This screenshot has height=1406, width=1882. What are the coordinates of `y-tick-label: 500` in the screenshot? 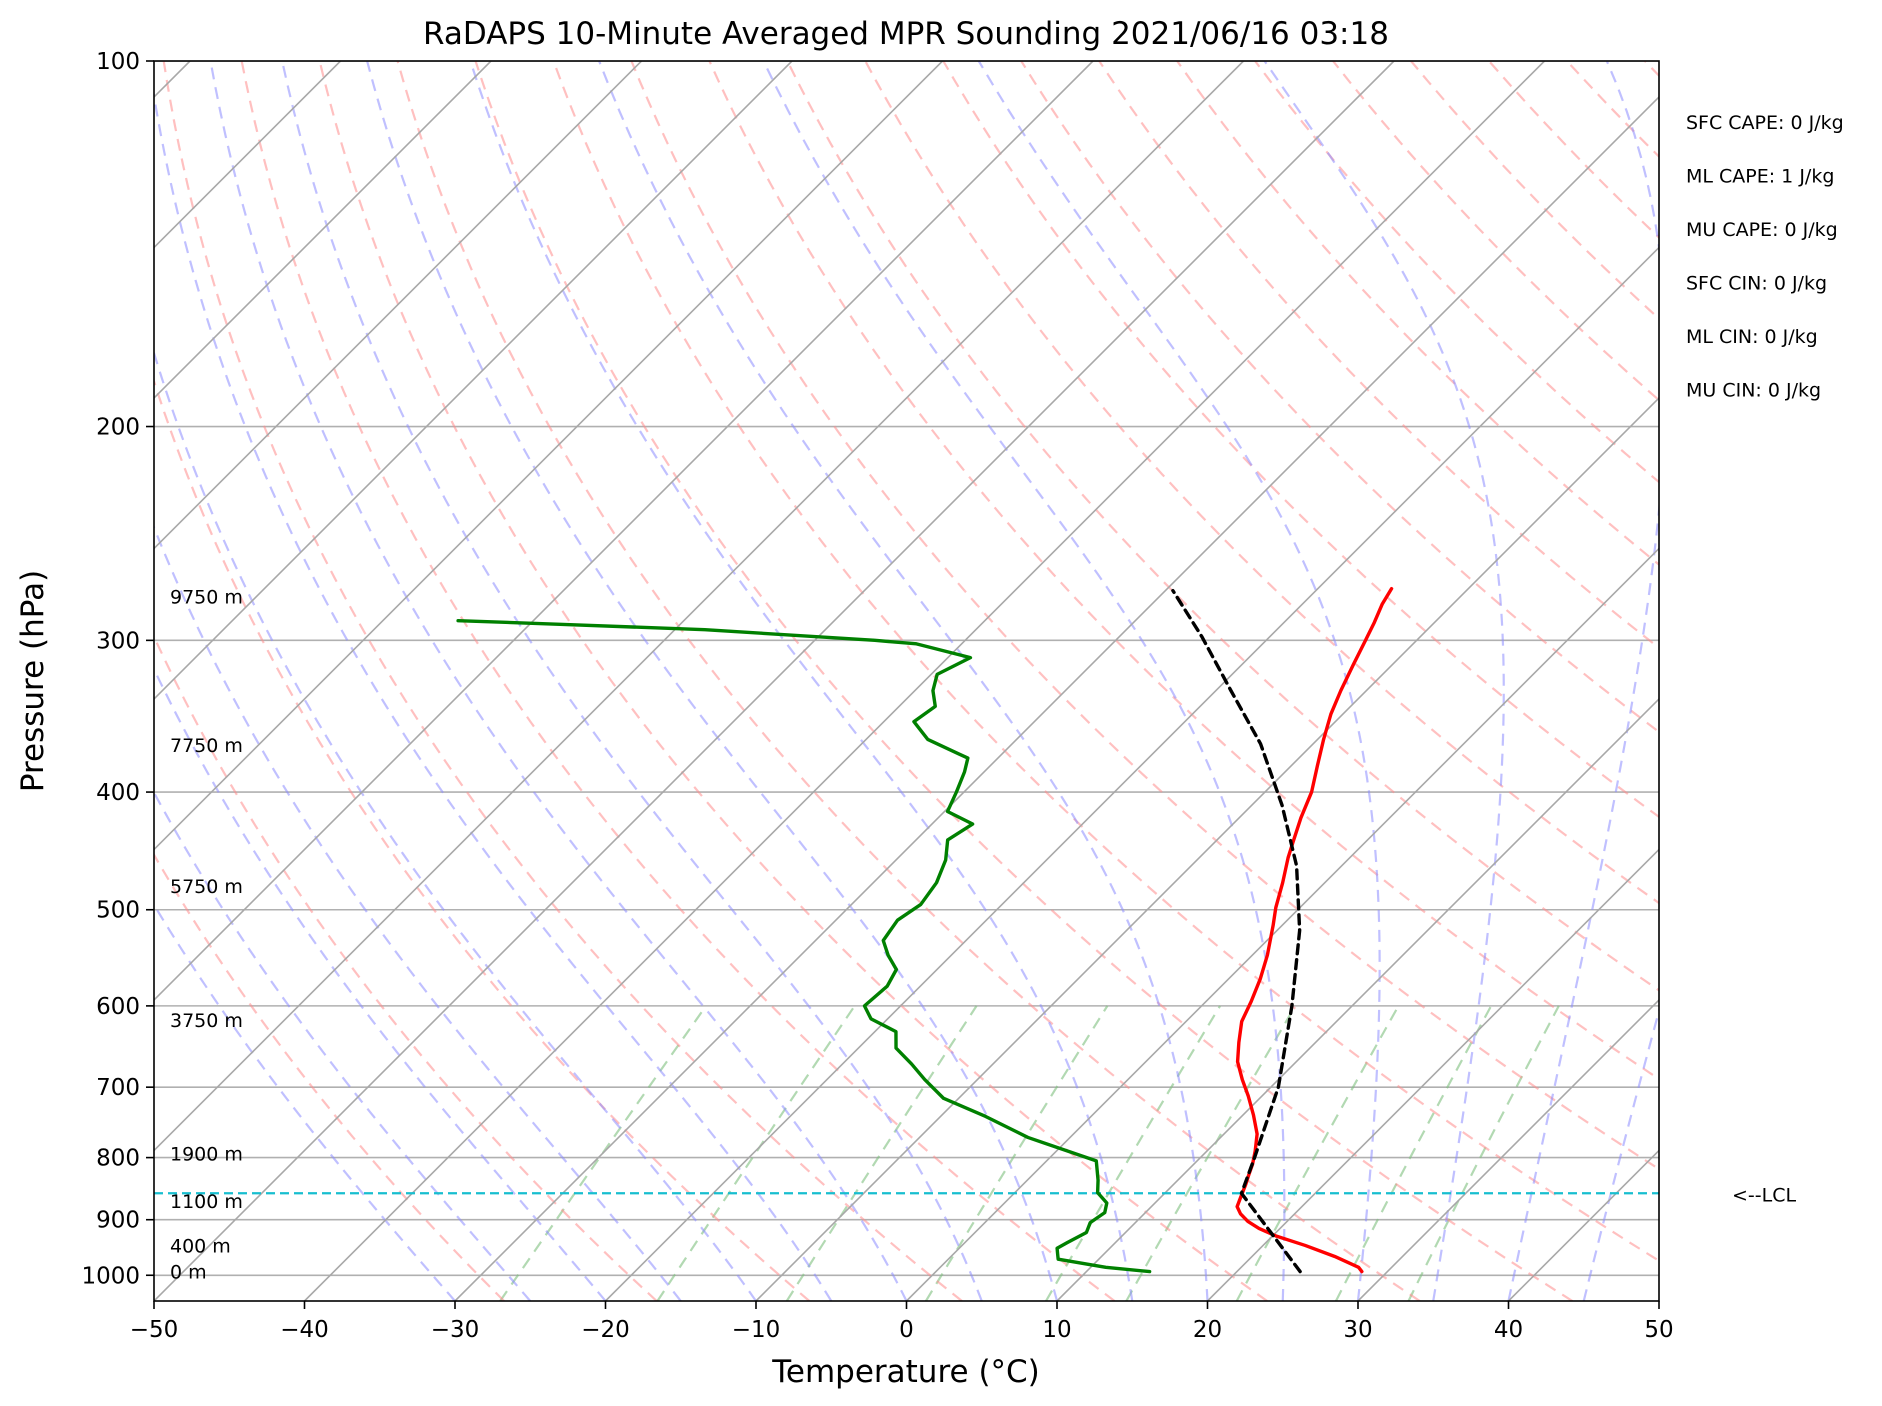 It's located at (118, 911).